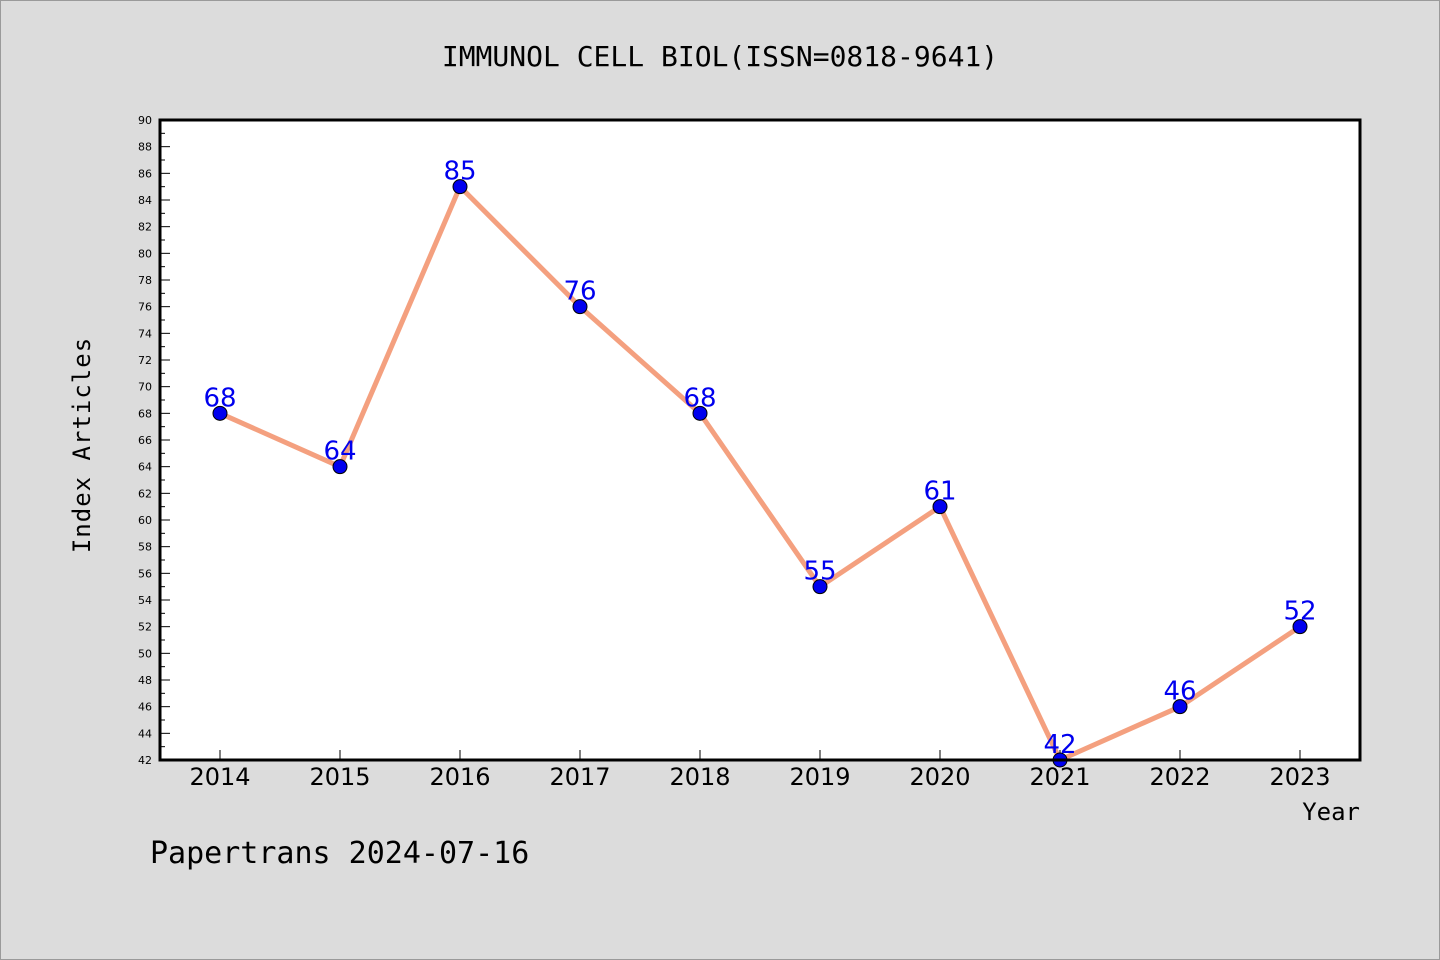 This screenshot has height=960, width=1440. What do you see at coordinates (145, 173) in the screenshot?
I see `y-tick-label: 86` at bounding box center [145, 173].